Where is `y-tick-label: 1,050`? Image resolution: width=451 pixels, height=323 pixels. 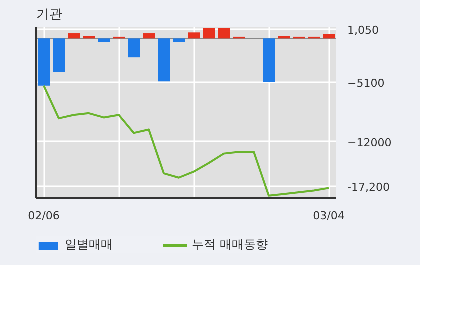 y-tick-label: 1,050 is located at coordinates (363, 31).